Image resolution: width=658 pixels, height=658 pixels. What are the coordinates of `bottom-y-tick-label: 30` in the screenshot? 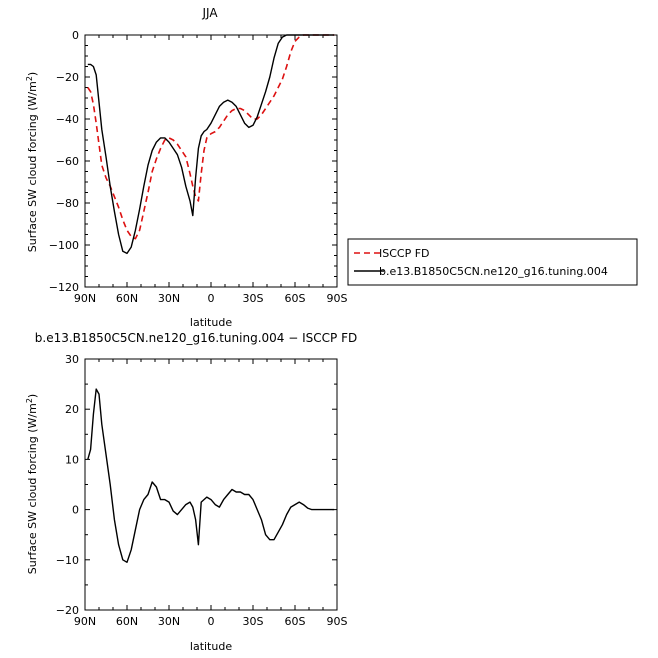 It's located at (72, 359).